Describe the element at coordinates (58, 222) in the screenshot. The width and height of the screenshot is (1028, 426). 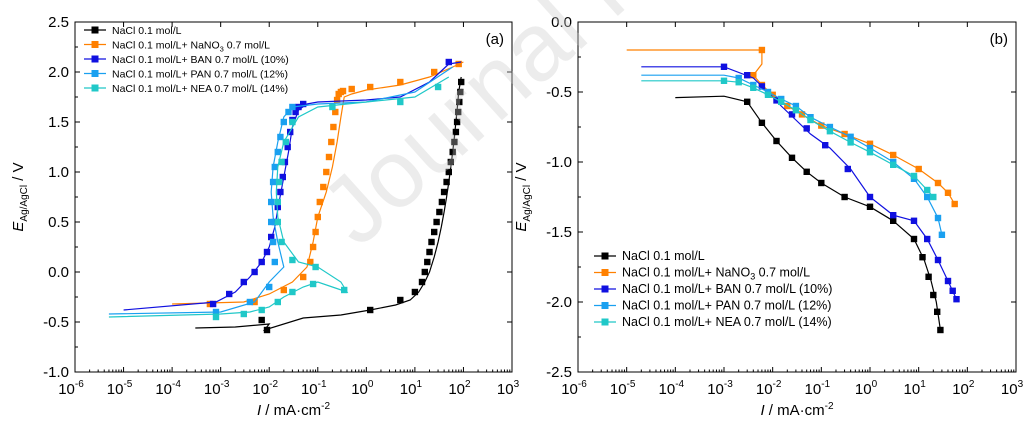
I see `y-tick-label: 0.5` at that location.